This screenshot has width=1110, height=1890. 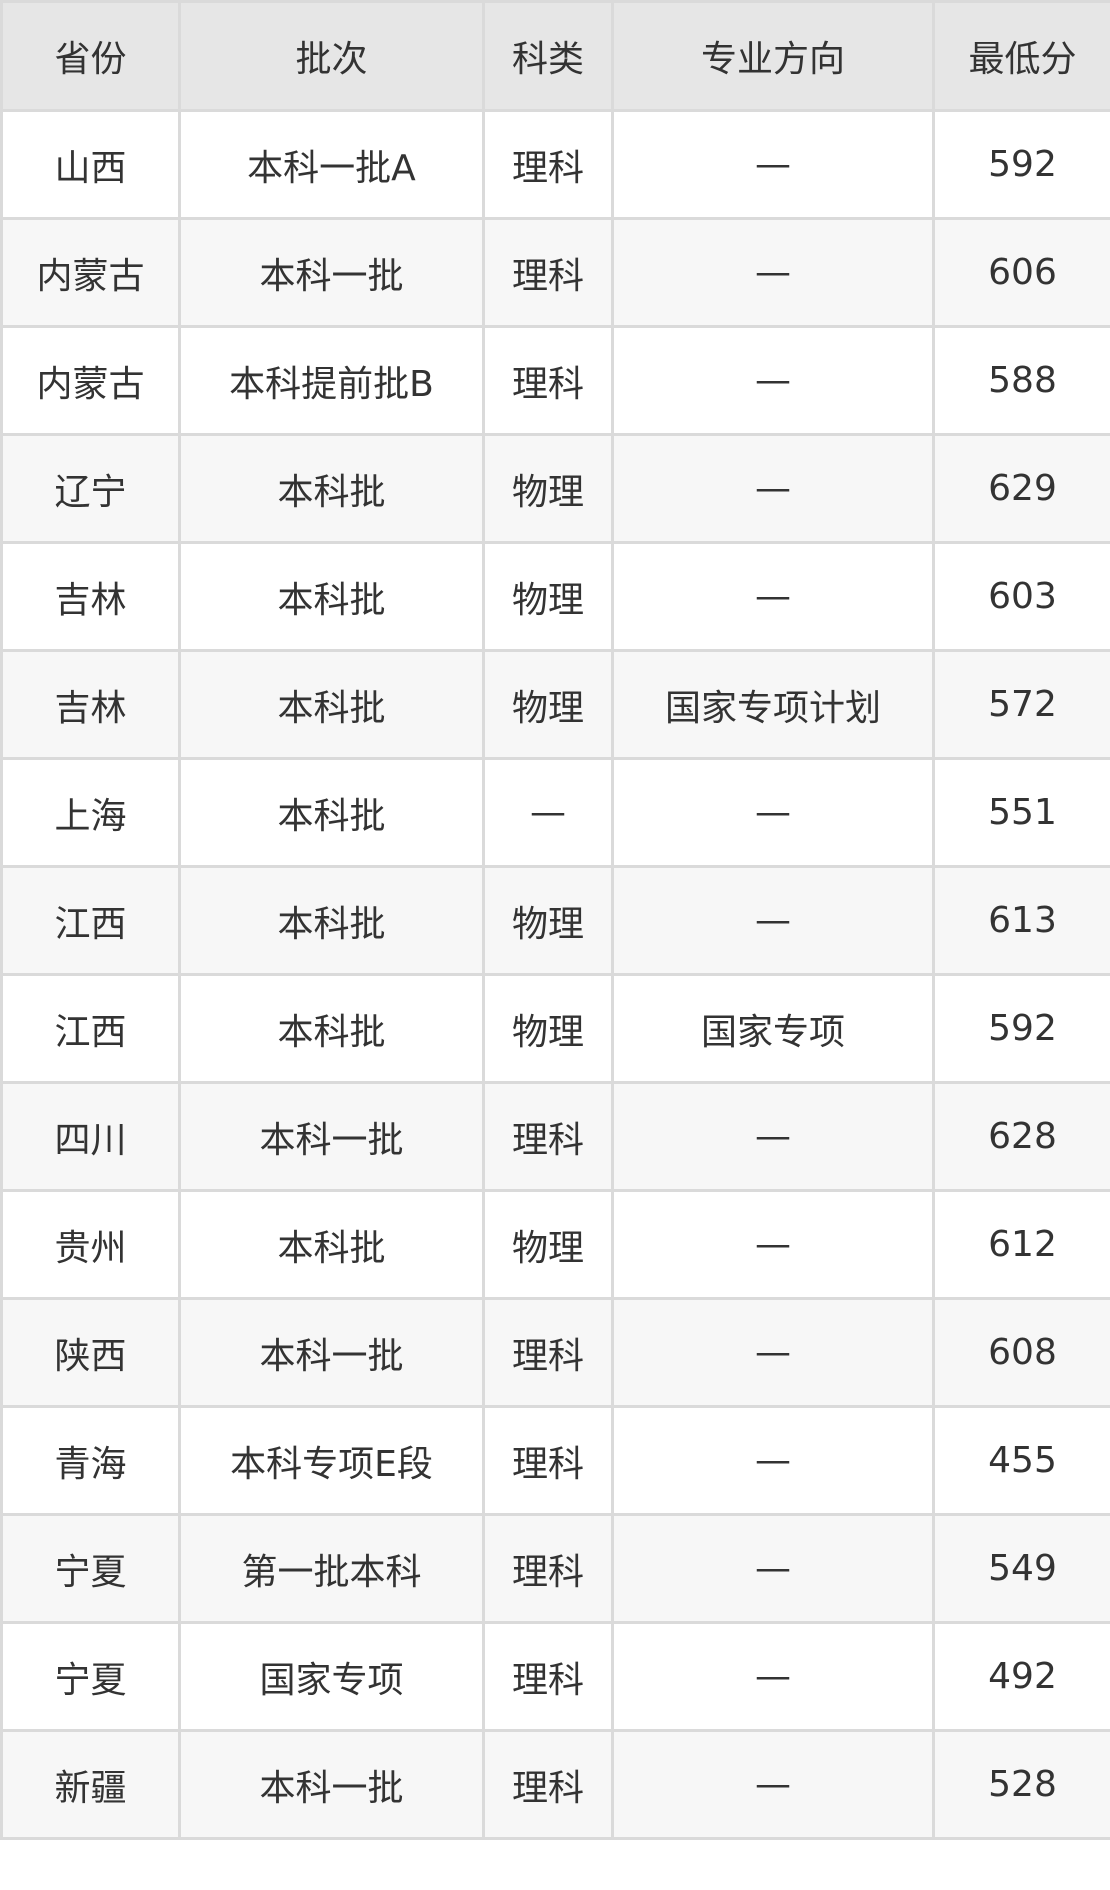 I want to click on cell-province: 青海, so click(x=90, y=1460).